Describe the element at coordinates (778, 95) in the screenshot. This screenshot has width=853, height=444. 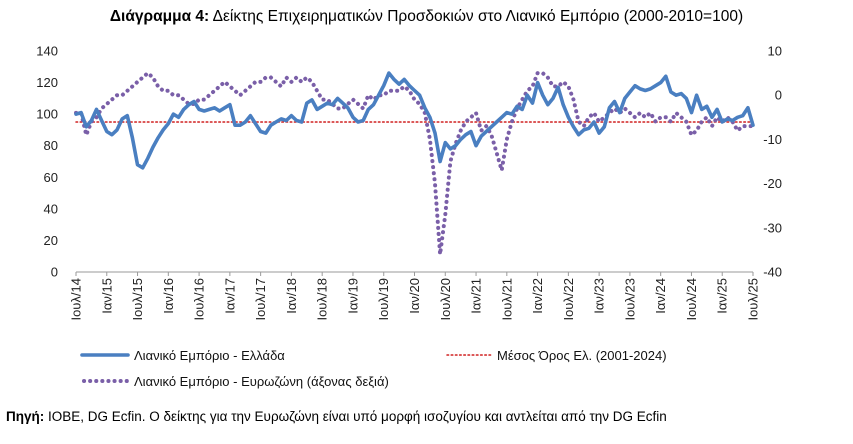
I see `y-right-tick-label: 0` at that location.